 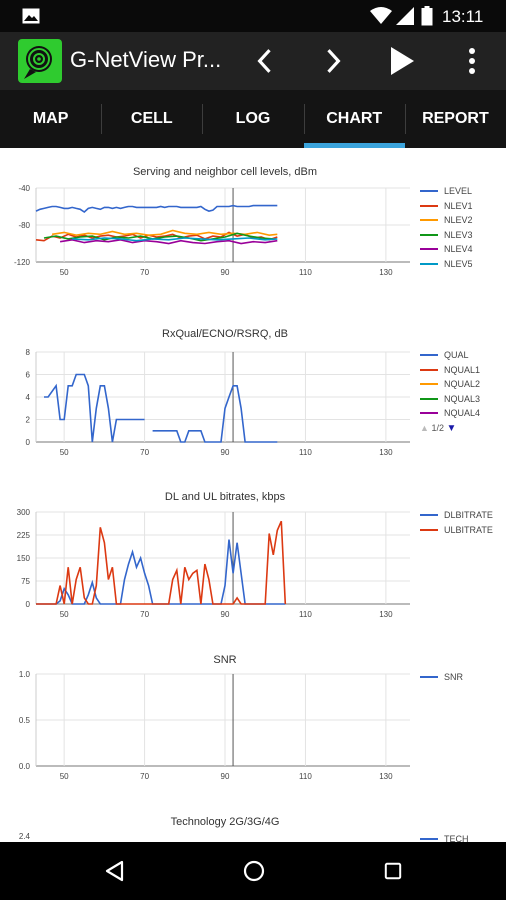 I want to click on legend-item: NQUAL1, so click(x=463, y=372).